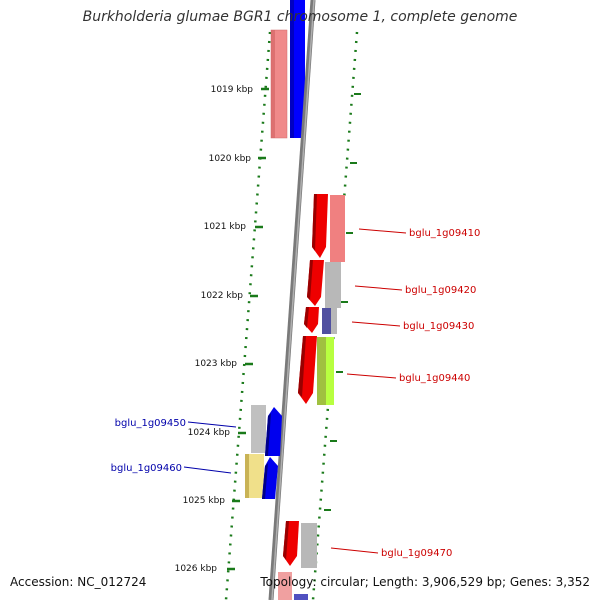  What do you see at coordinates (438, 326) in the screenshot?
I see `gene-label-09430: bglu_1g09430` at bounding box center [438, 326].